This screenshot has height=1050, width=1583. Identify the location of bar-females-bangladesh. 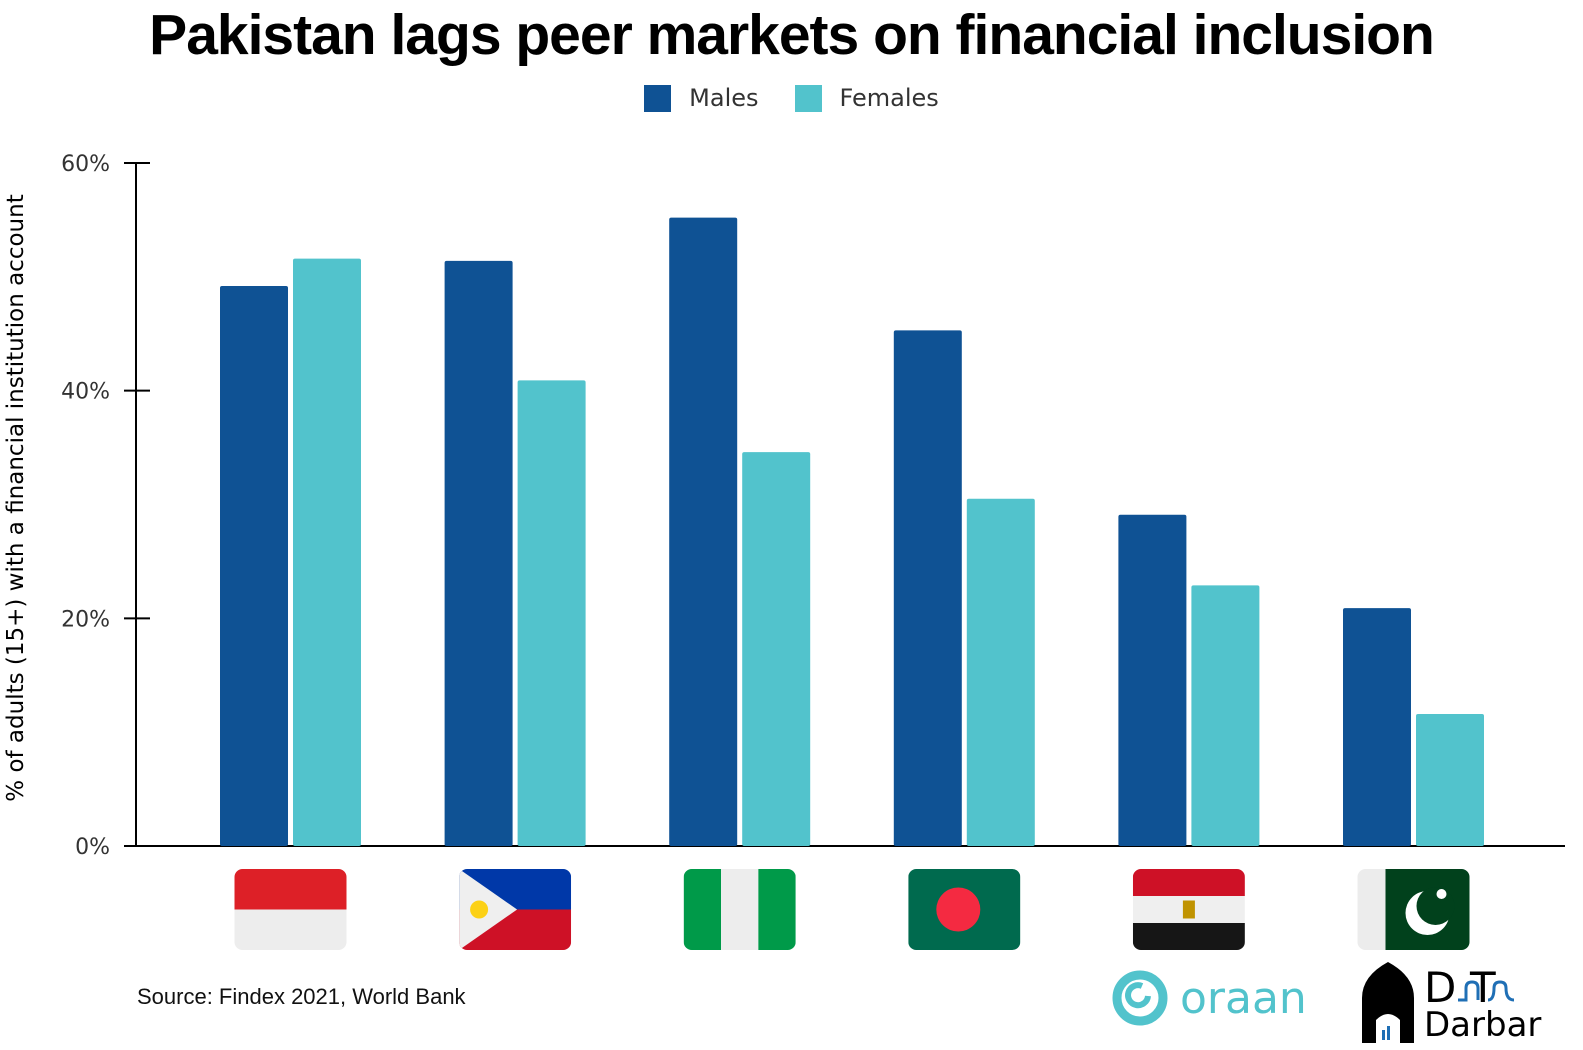
(1000, 672).